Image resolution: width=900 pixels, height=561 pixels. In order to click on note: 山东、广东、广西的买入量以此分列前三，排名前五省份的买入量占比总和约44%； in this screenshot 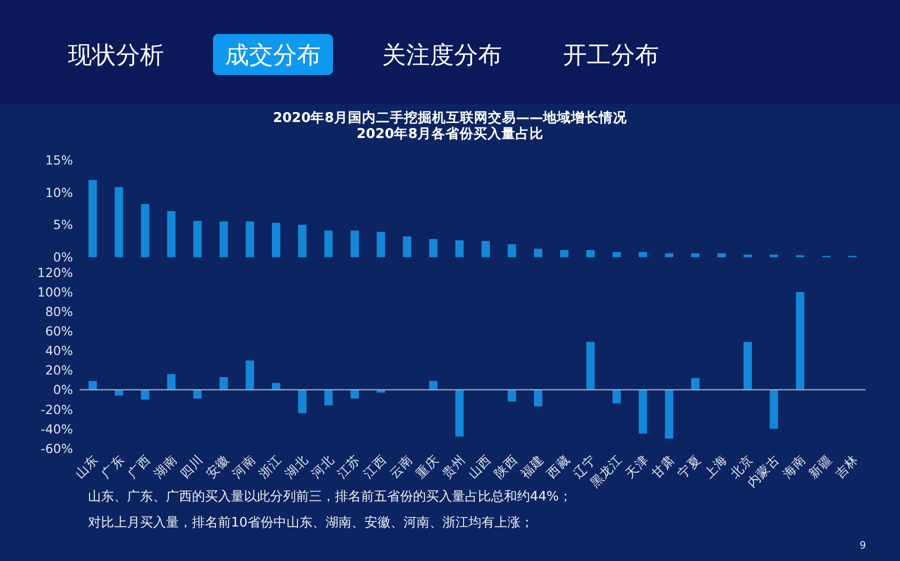, I will do `click(330, 497)`.